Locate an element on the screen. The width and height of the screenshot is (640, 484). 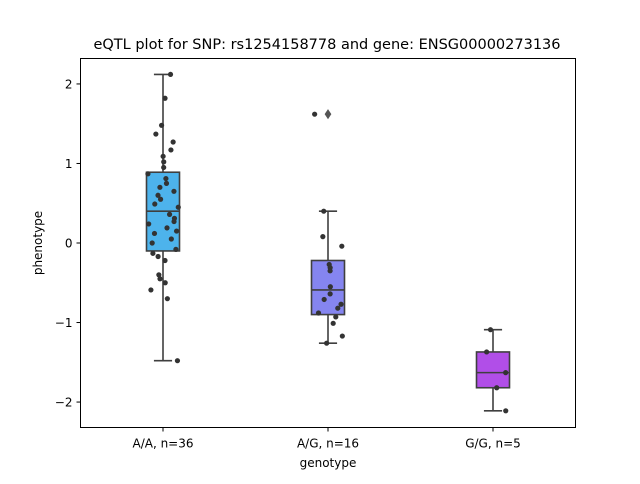
box-iqr is located at coordinates (493, 370).